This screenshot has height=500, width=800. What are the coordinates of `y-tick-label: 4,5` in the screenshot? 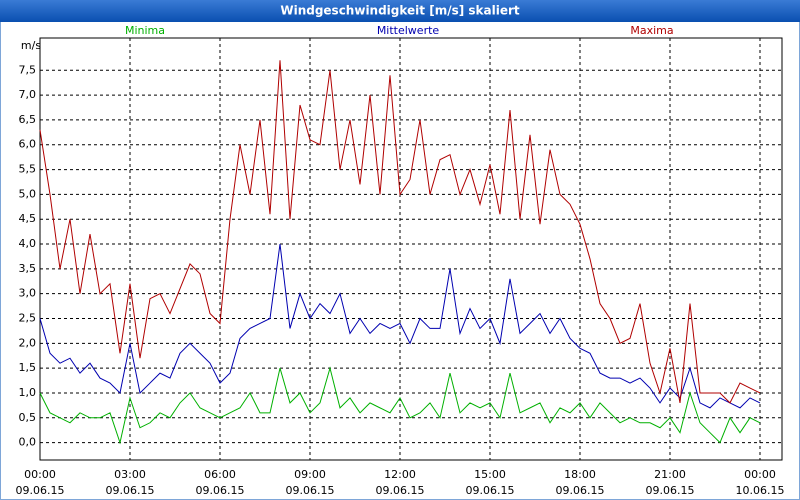 It's located at (28, 218).